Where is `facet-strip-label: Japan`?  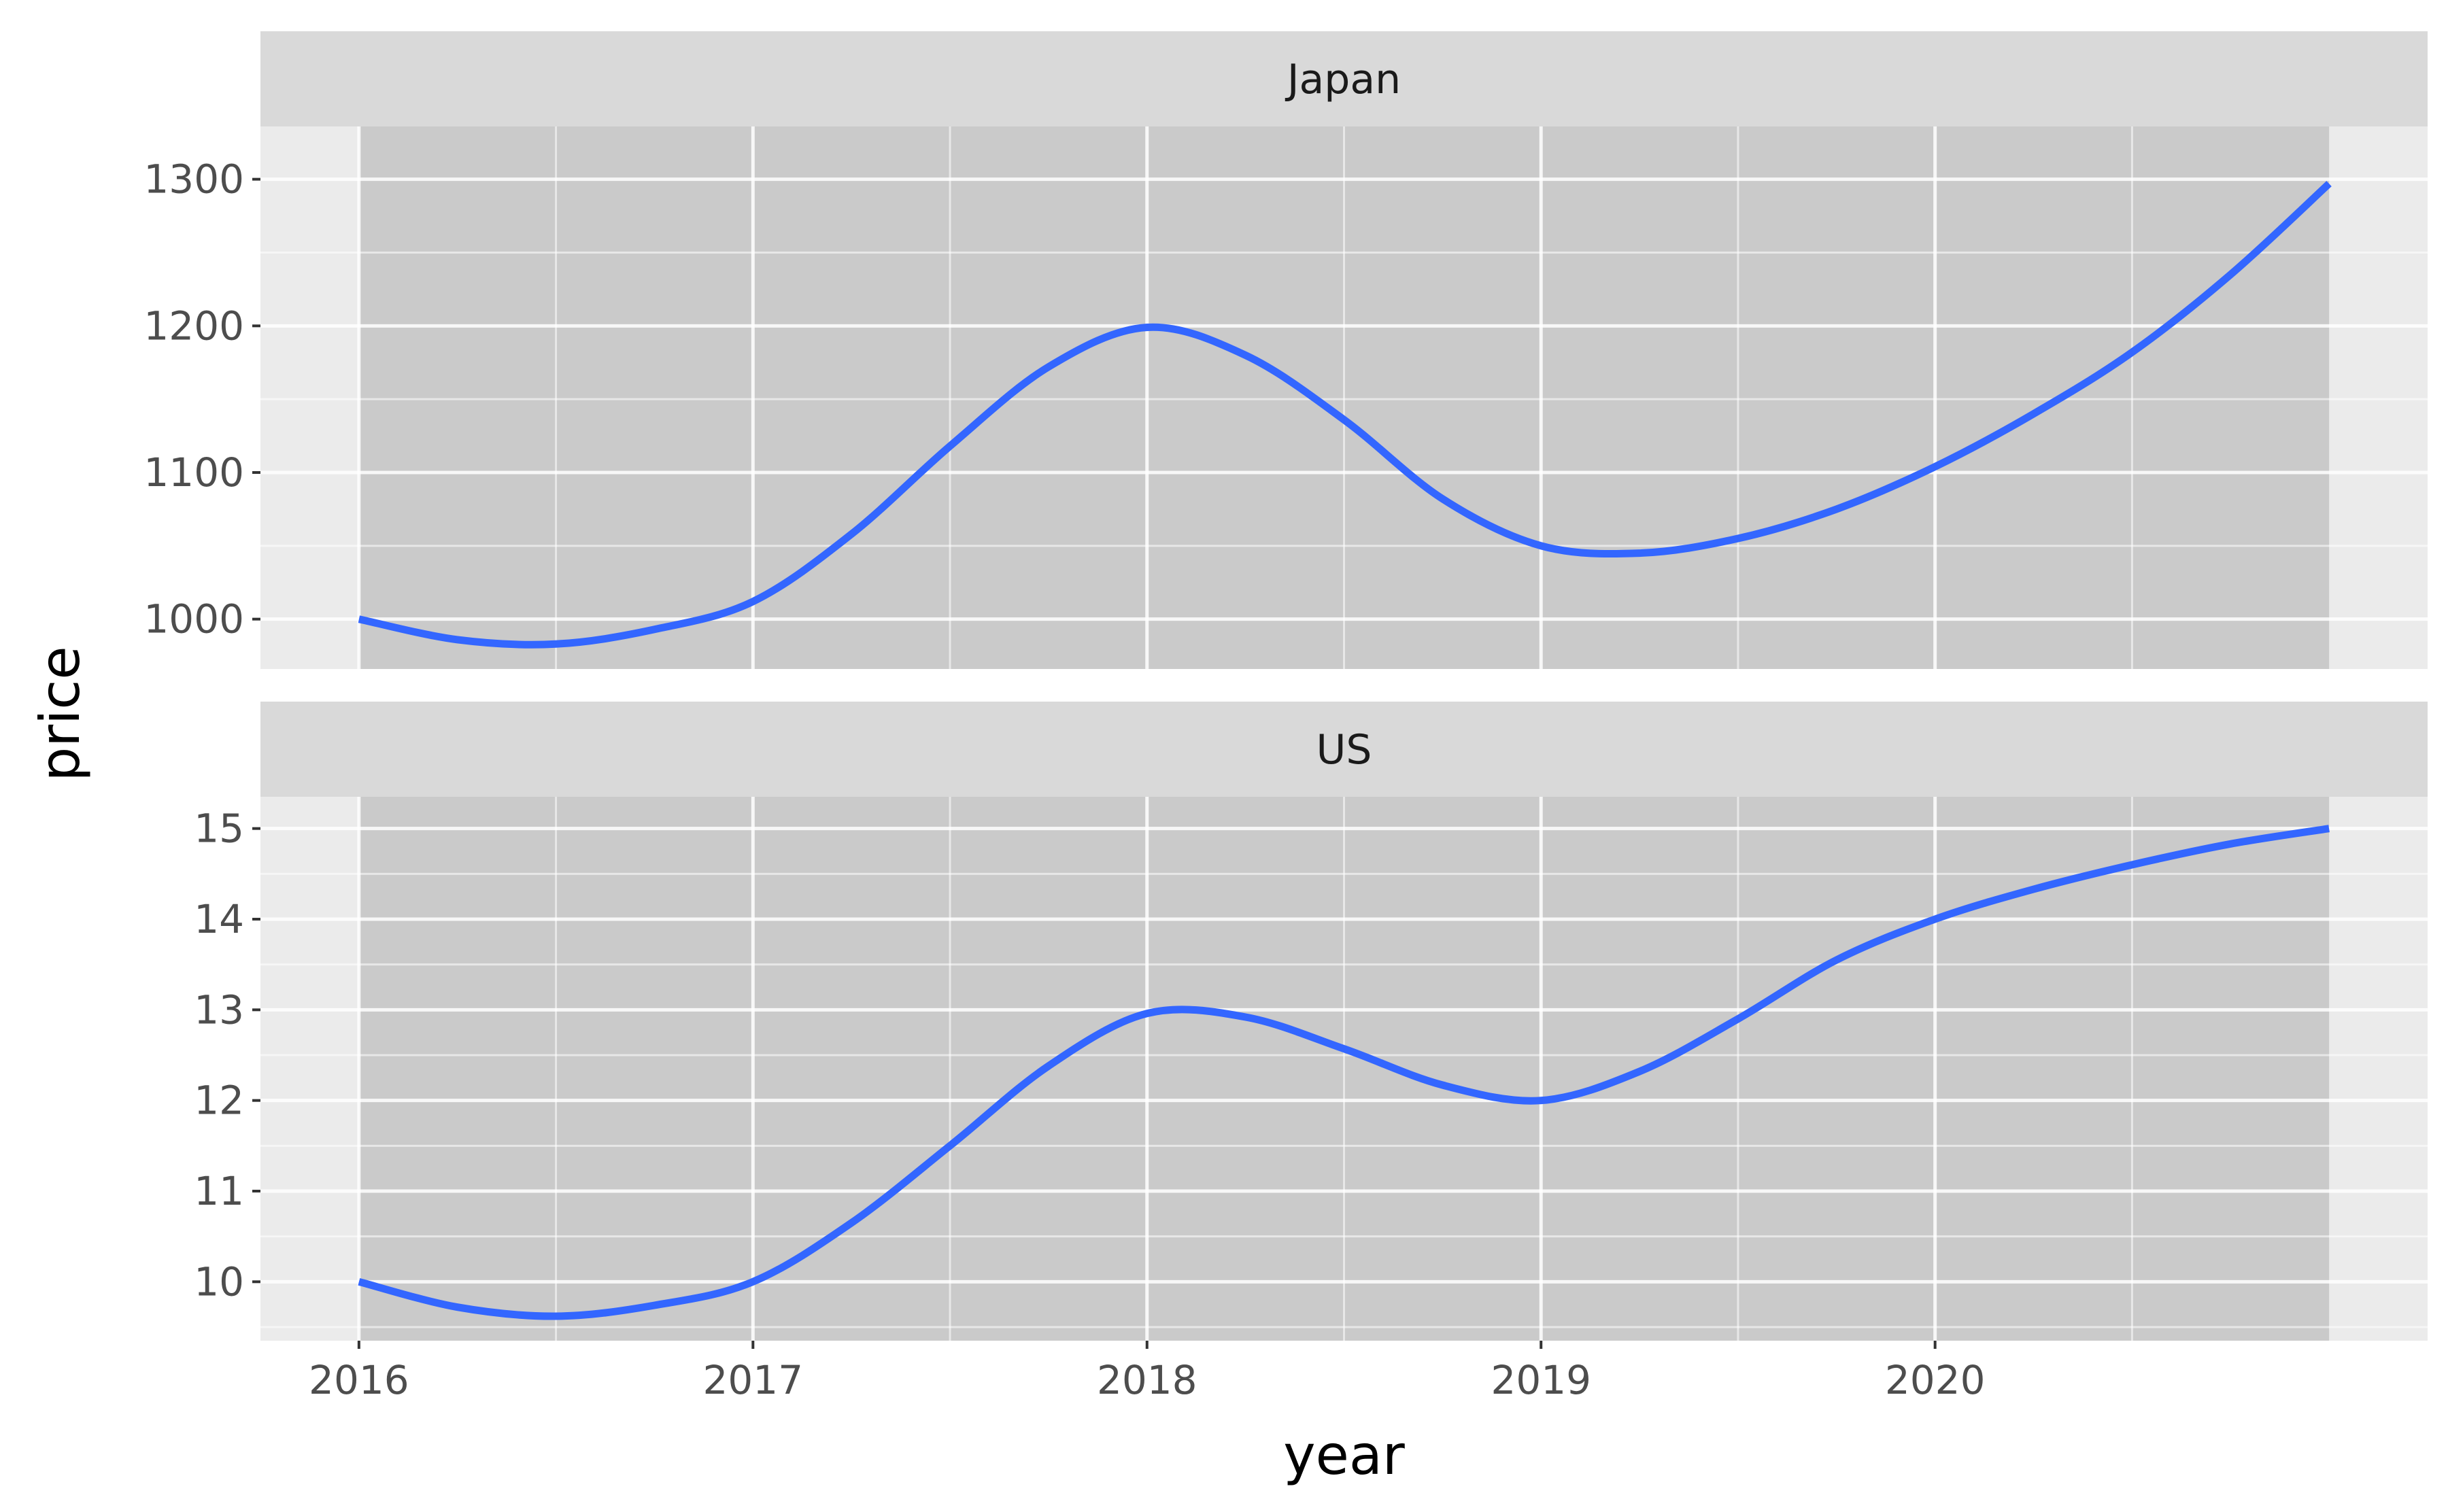 facet-strip-label: Japan is located at coordinates (1343, 79).